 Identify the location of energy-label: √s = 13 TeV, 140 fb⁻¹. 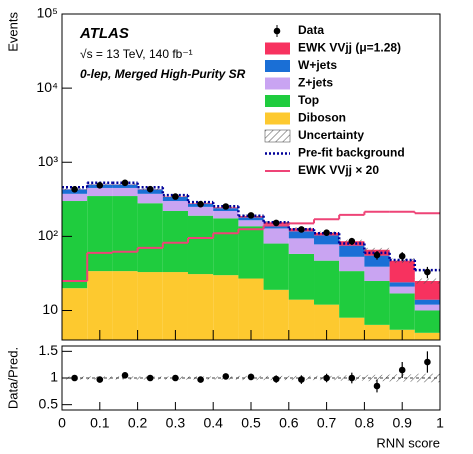
(136, 54).